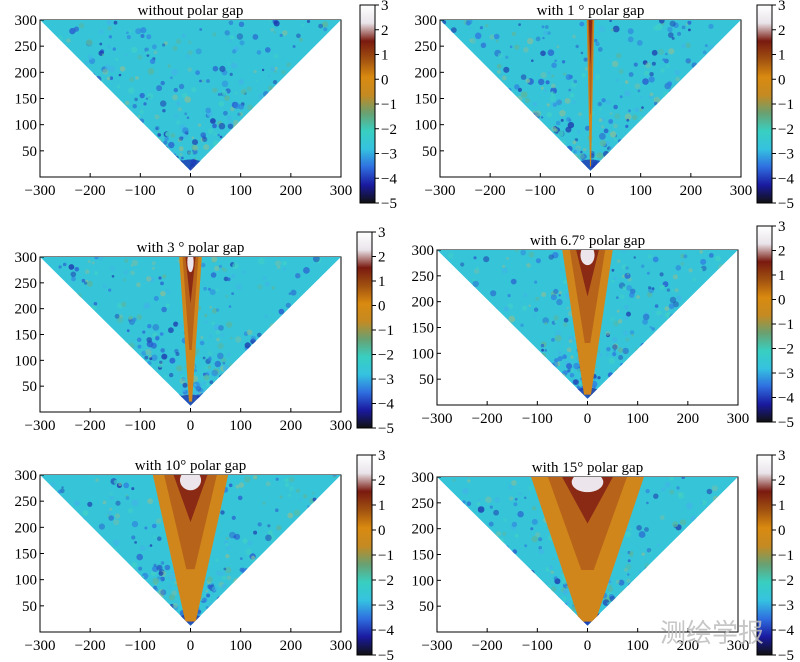 The width and height of the screenshot is (800, 662). I want to click on y-tick-label: 250, so click(423, 277).